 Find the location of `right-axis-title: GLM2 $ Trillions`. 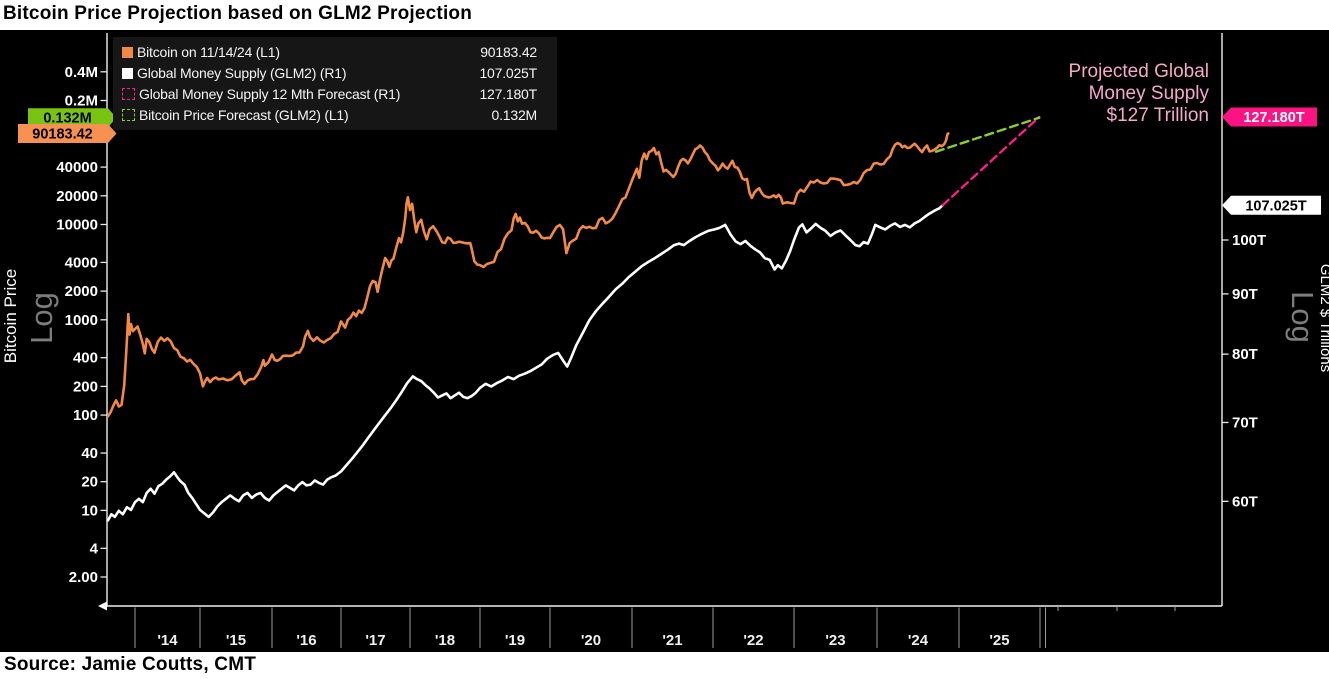

right-axis-title: GLM2 $ Trillions is located at coordinates (1323, 318).